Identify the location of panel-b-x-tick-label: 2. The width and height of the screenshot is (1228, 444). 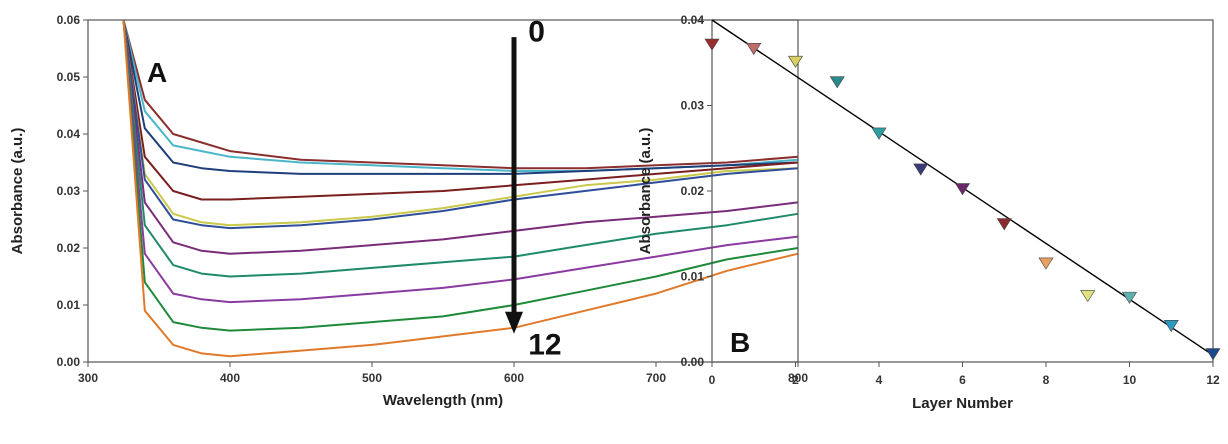
(795, 380).